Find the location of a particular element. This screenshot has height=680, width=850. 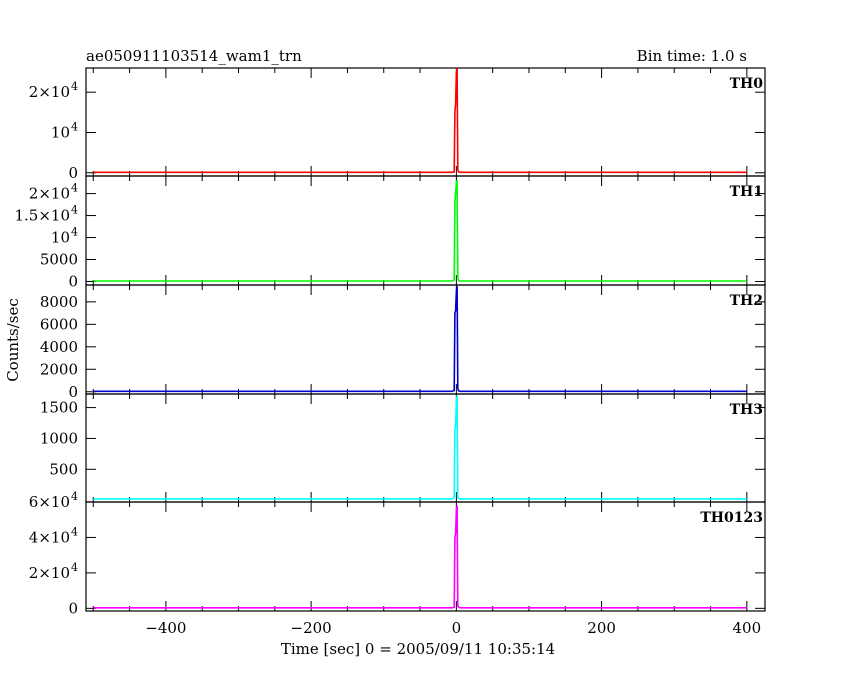

y-tick-label: 1.5×10 is located at coordinates (42, 216).